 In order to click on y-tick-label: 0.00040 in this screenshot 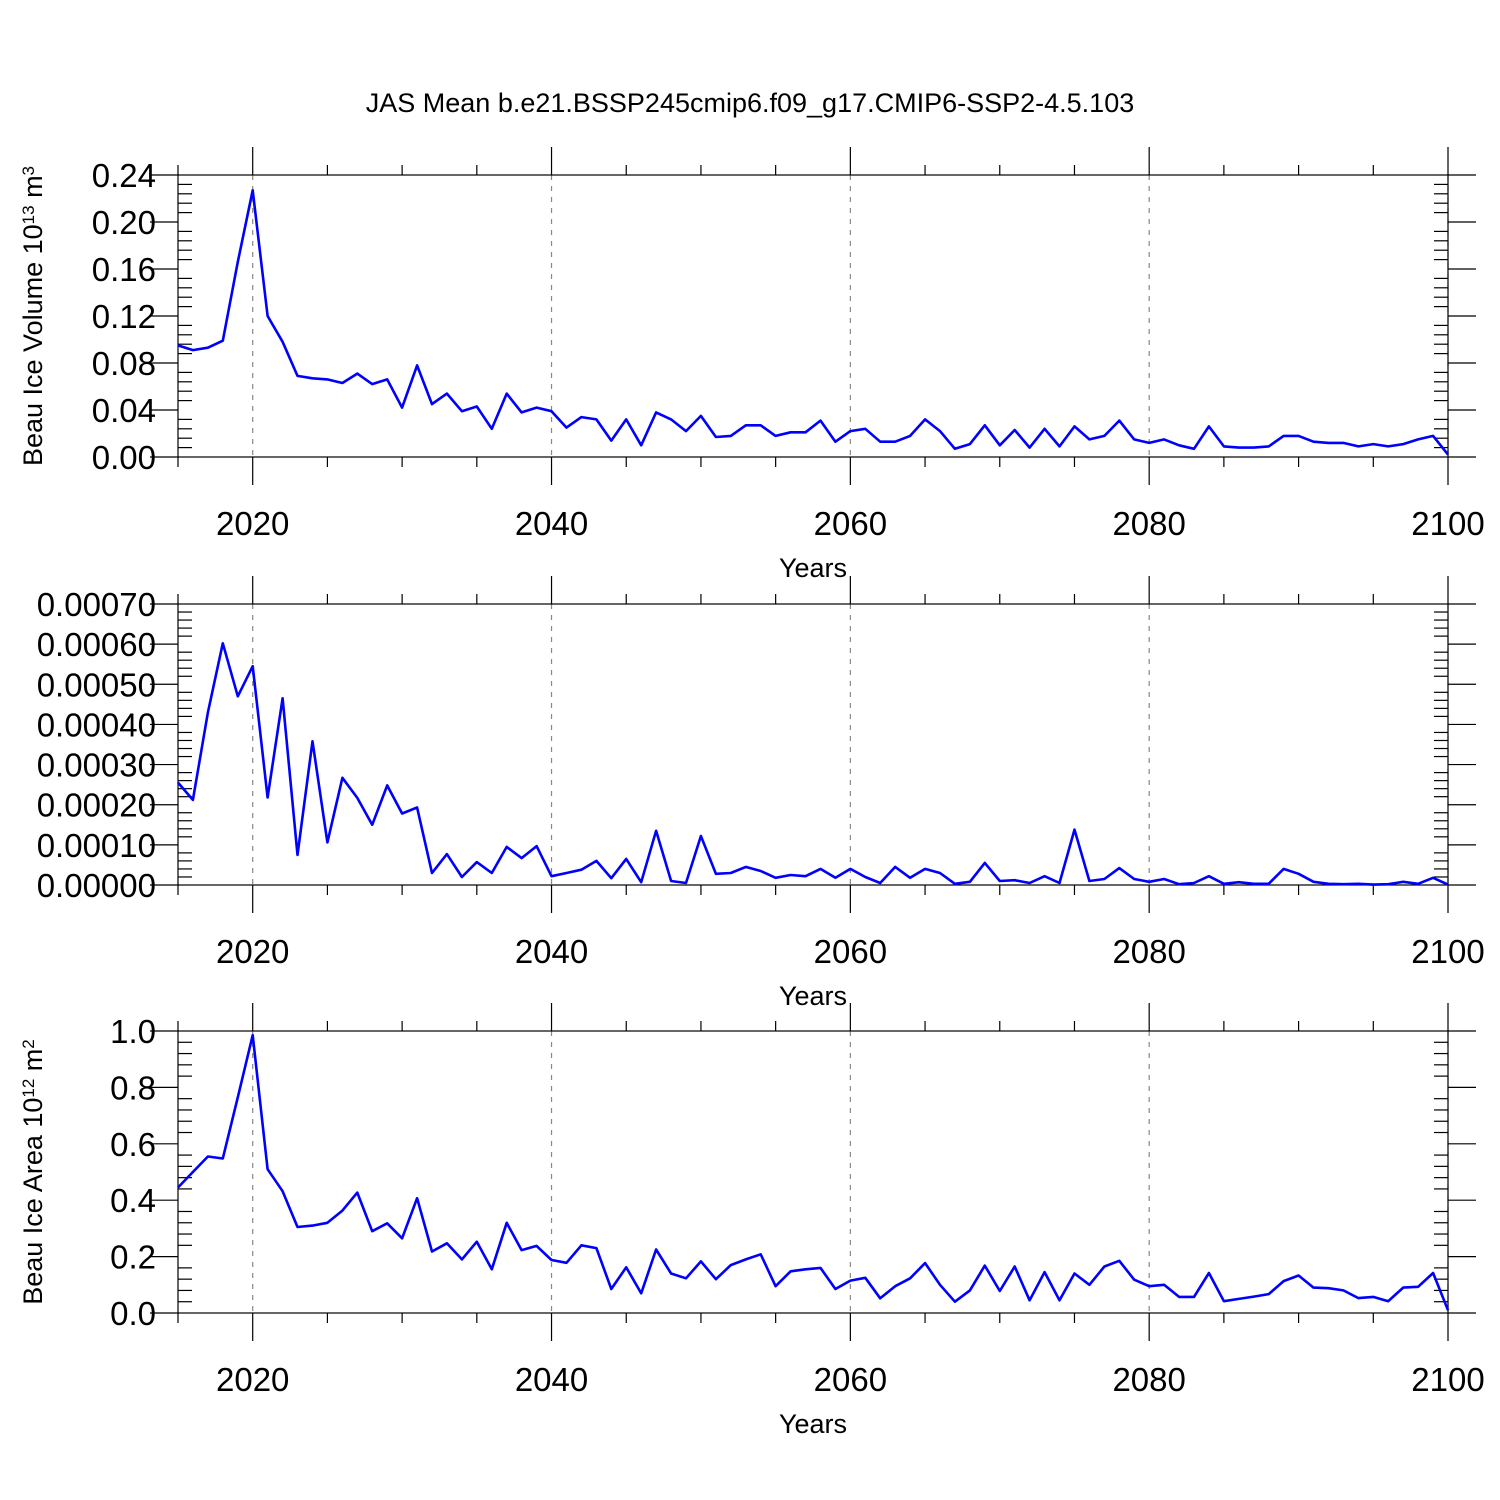, I will do `click(96, 724)`.